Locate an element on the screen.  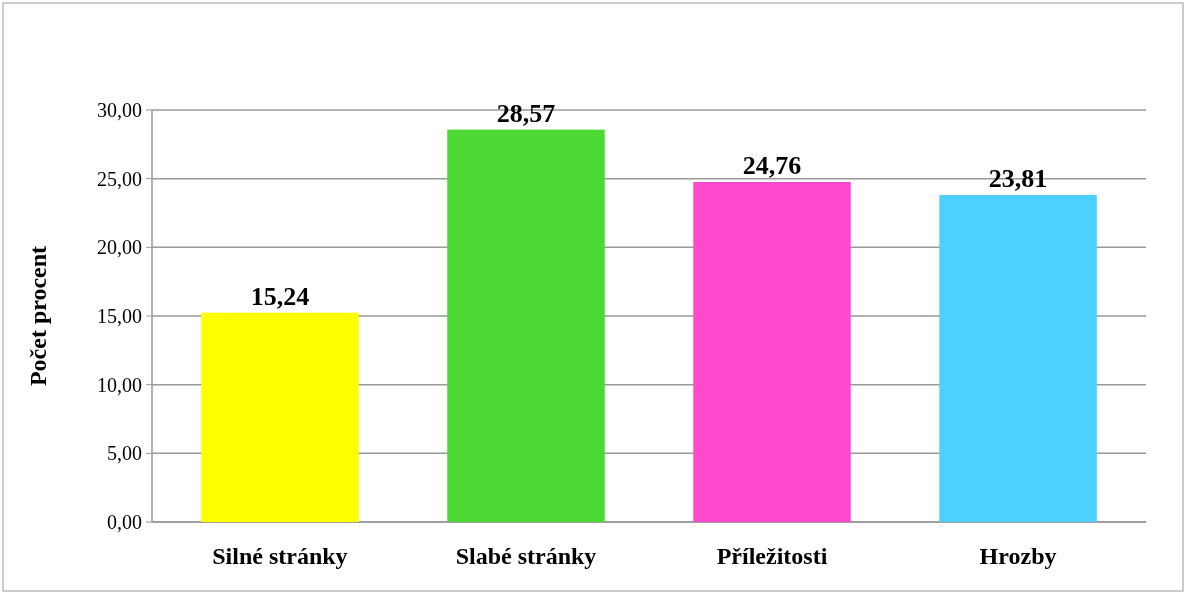
x-tick-label: Příležitosti is located at coordinates (772, 556).